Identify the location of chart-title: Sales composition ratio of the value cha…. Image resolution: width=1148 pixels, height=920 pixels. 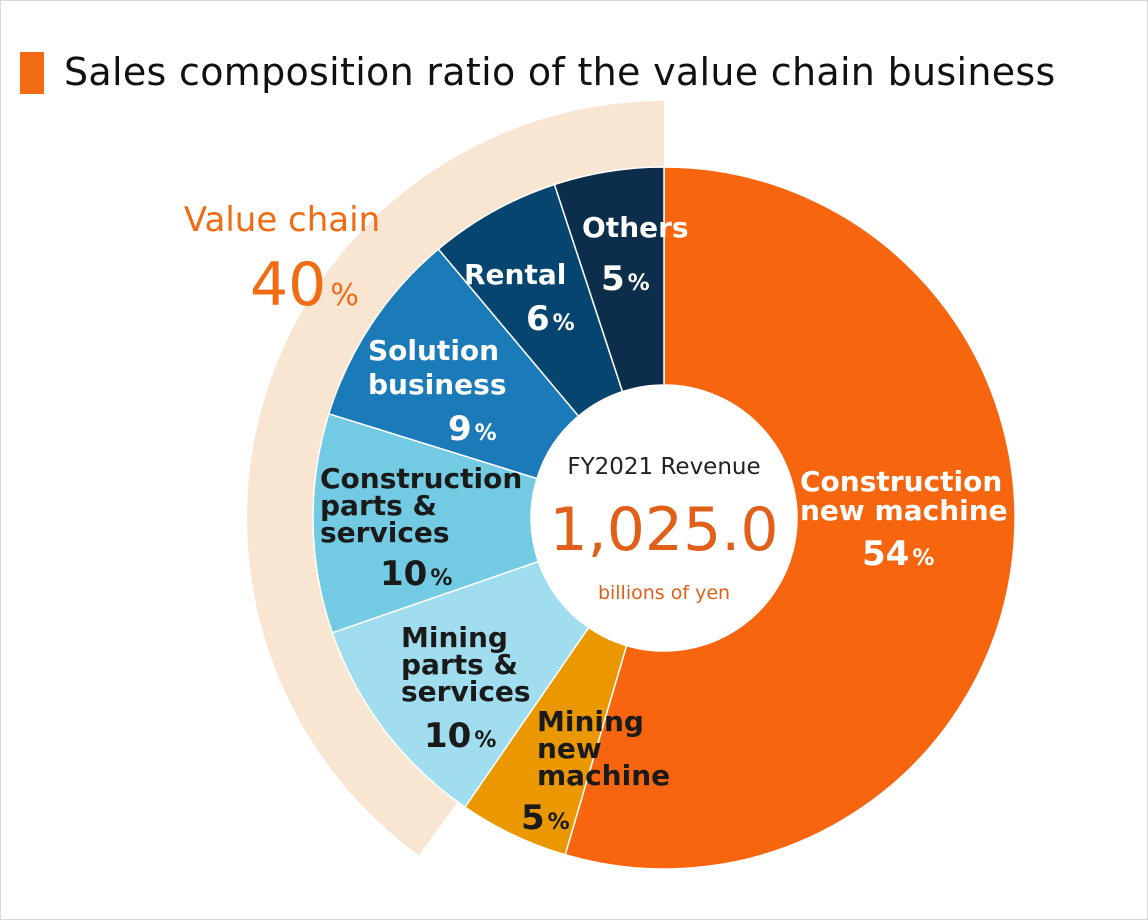
(560, 72).